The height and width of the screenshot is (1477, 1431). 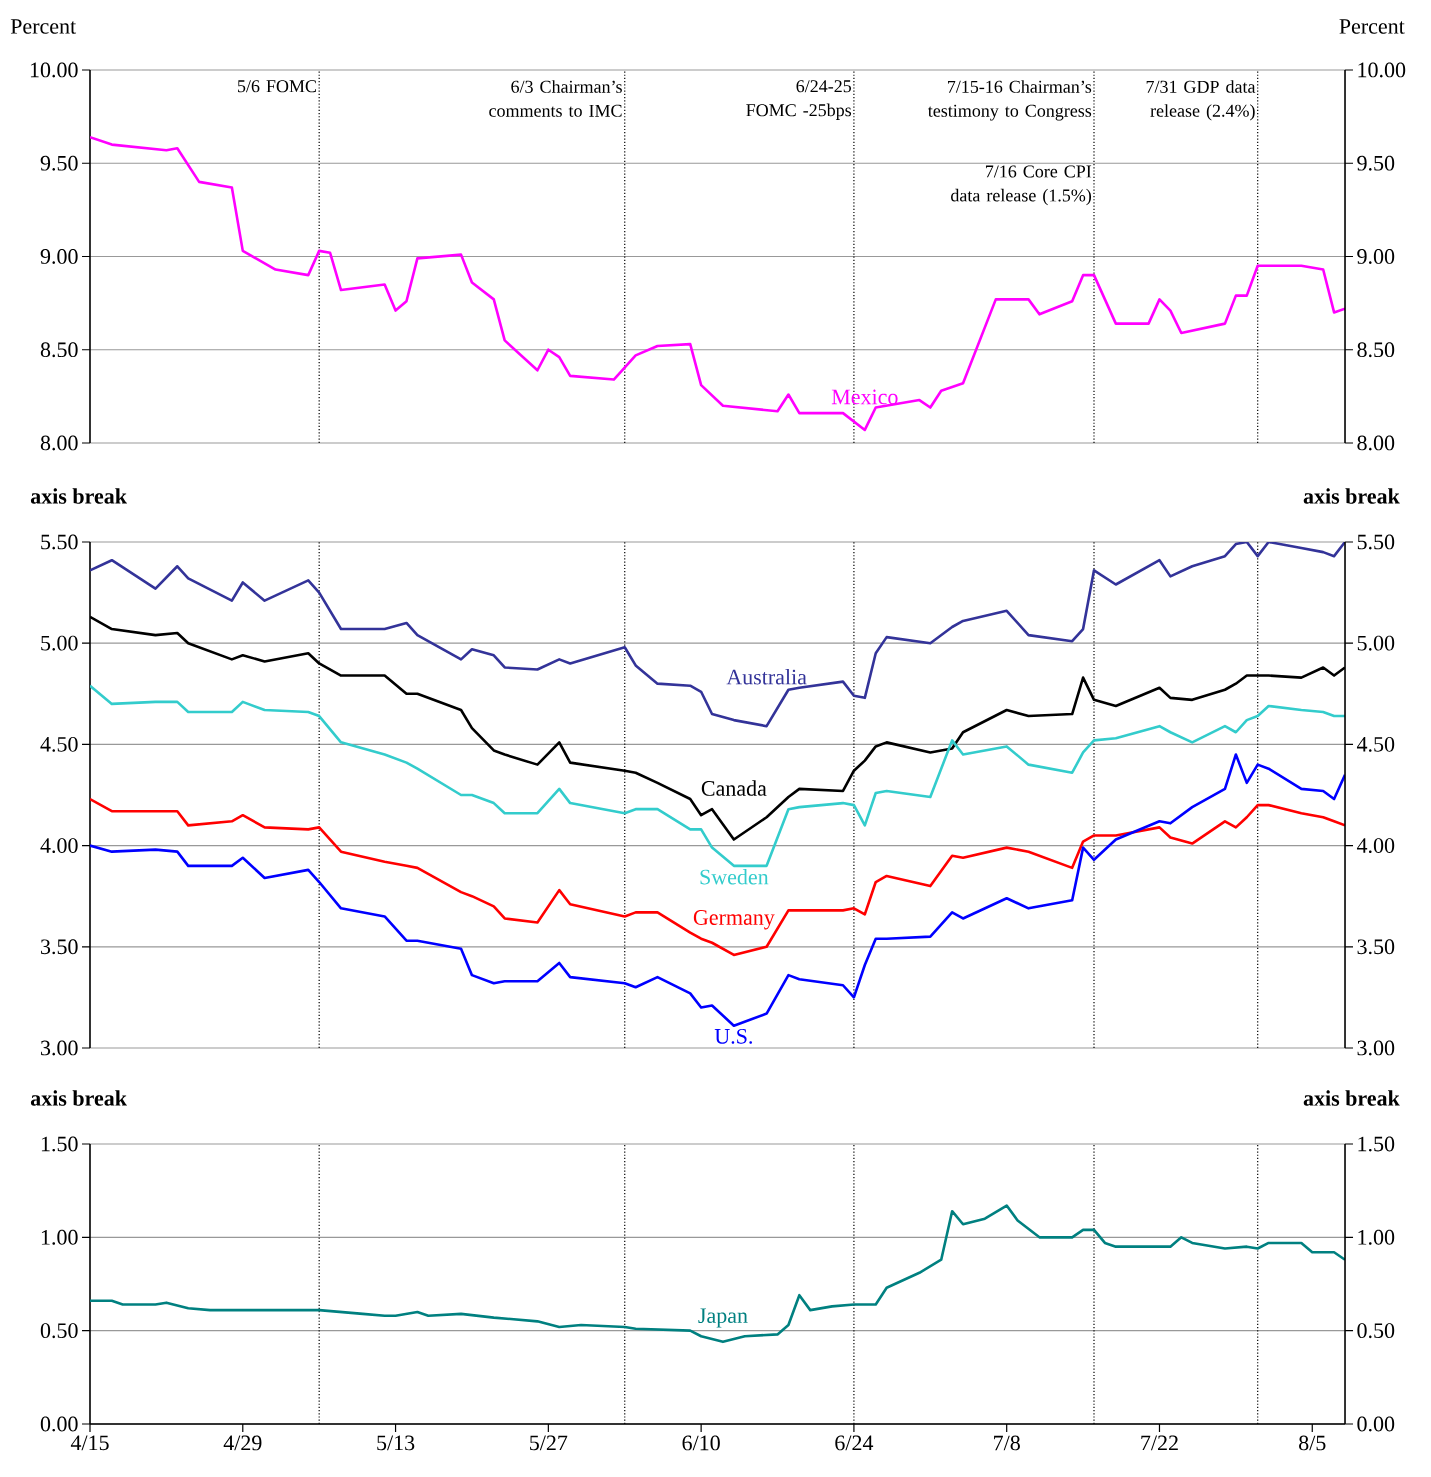 What do you see at coordinates (89, 1443) in the screenshot?
I see `x-tick-label: 4/15` at bounding box center [89, 1443].